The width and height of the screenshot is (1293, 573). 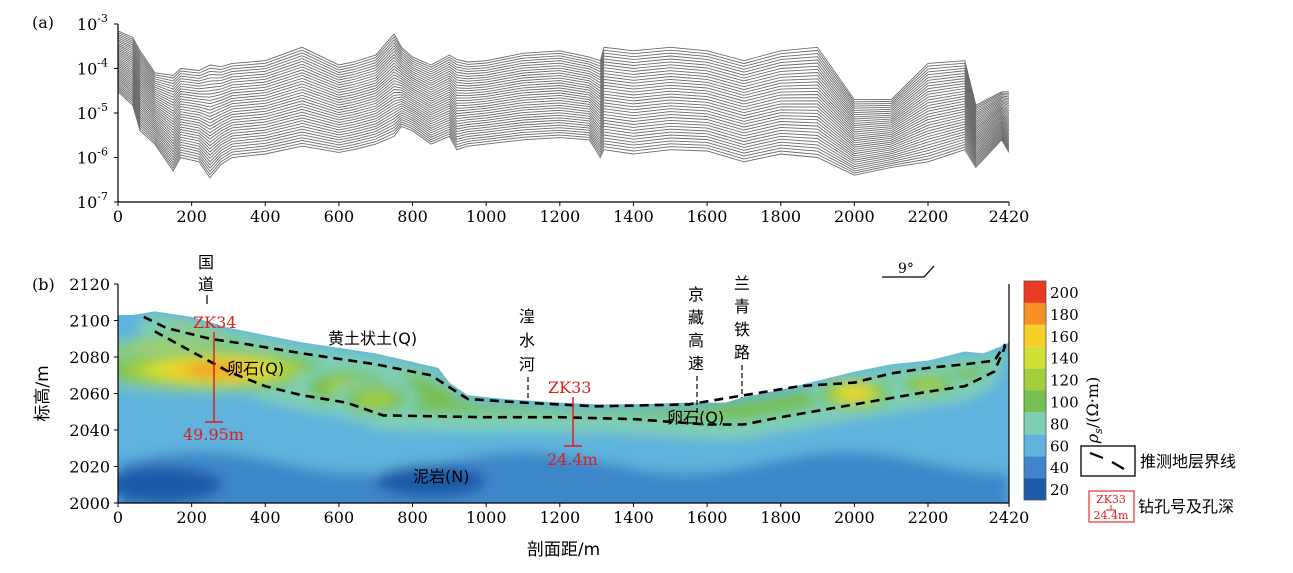 I want to click on dip-indicator: 9°, so click(x=908, y=269).